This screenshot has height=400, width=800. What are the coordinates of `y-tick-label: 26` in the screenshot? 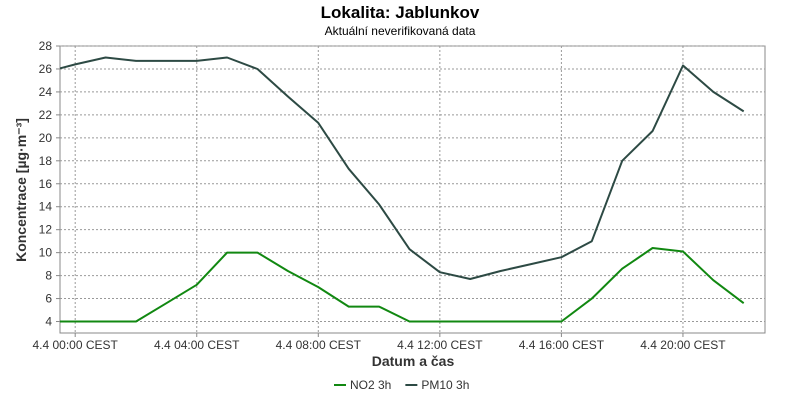 It's located at (46, 69).